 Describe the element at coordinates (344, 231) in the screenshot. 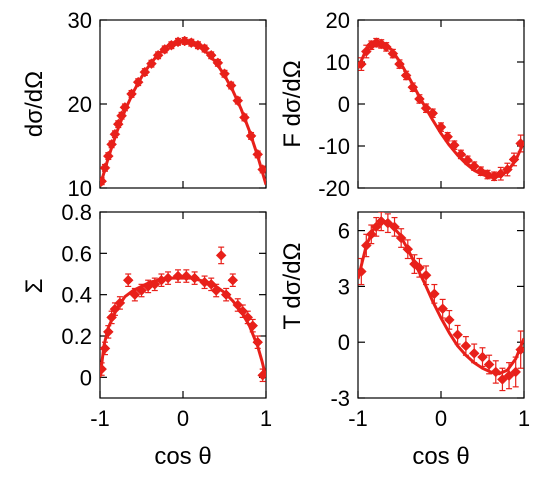

I see `y-tick-label: 6` at that location.